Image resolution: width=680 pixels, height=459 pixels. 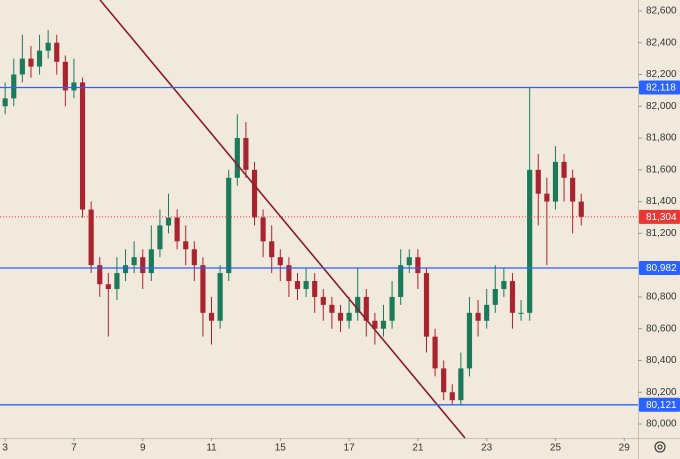 What do you see at coordinates (661, 42) in the screenshot?
I see `y-tick-label: 82,400` at bounding box center [661, 42].